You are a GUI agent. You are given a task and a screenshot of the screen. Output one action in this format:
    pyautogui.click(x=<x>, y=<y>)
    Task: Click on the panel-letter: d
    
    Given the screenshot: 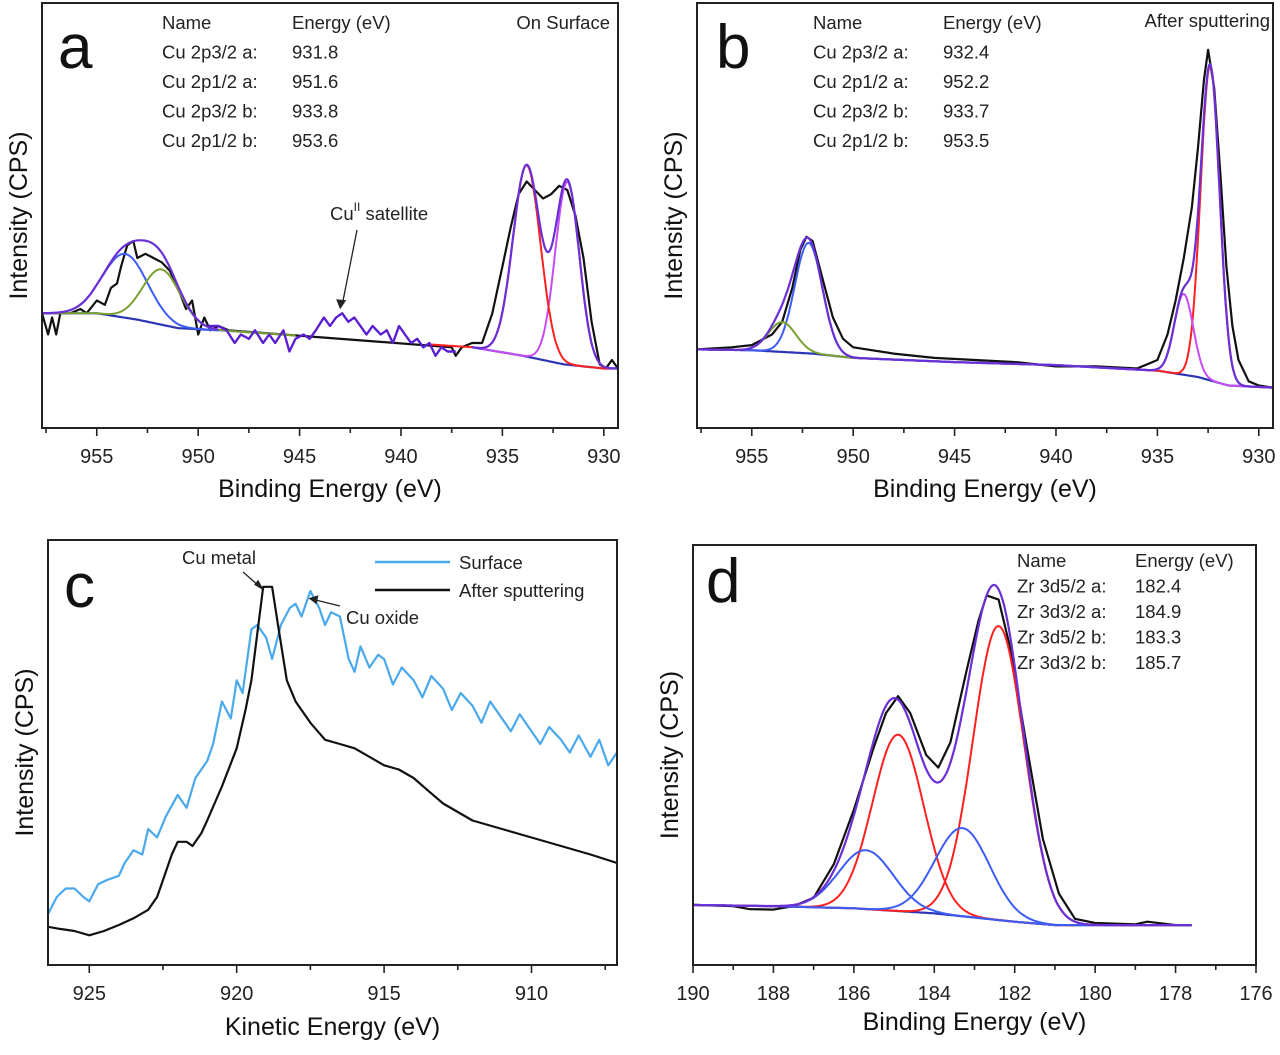 What is the action you would take?
    pyautogui.click(x=723, y=581)
    